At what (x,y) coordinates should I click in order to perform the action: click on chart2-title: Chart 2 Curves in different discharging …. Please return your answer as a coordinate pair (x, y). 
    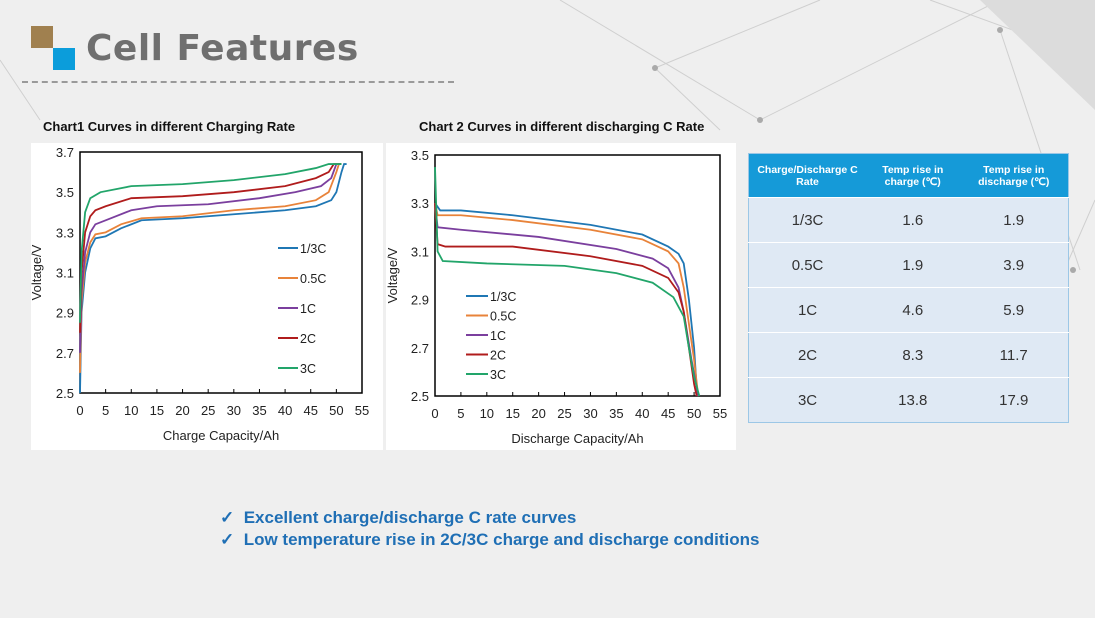
    Looking at the image, I should click on (562, 126).